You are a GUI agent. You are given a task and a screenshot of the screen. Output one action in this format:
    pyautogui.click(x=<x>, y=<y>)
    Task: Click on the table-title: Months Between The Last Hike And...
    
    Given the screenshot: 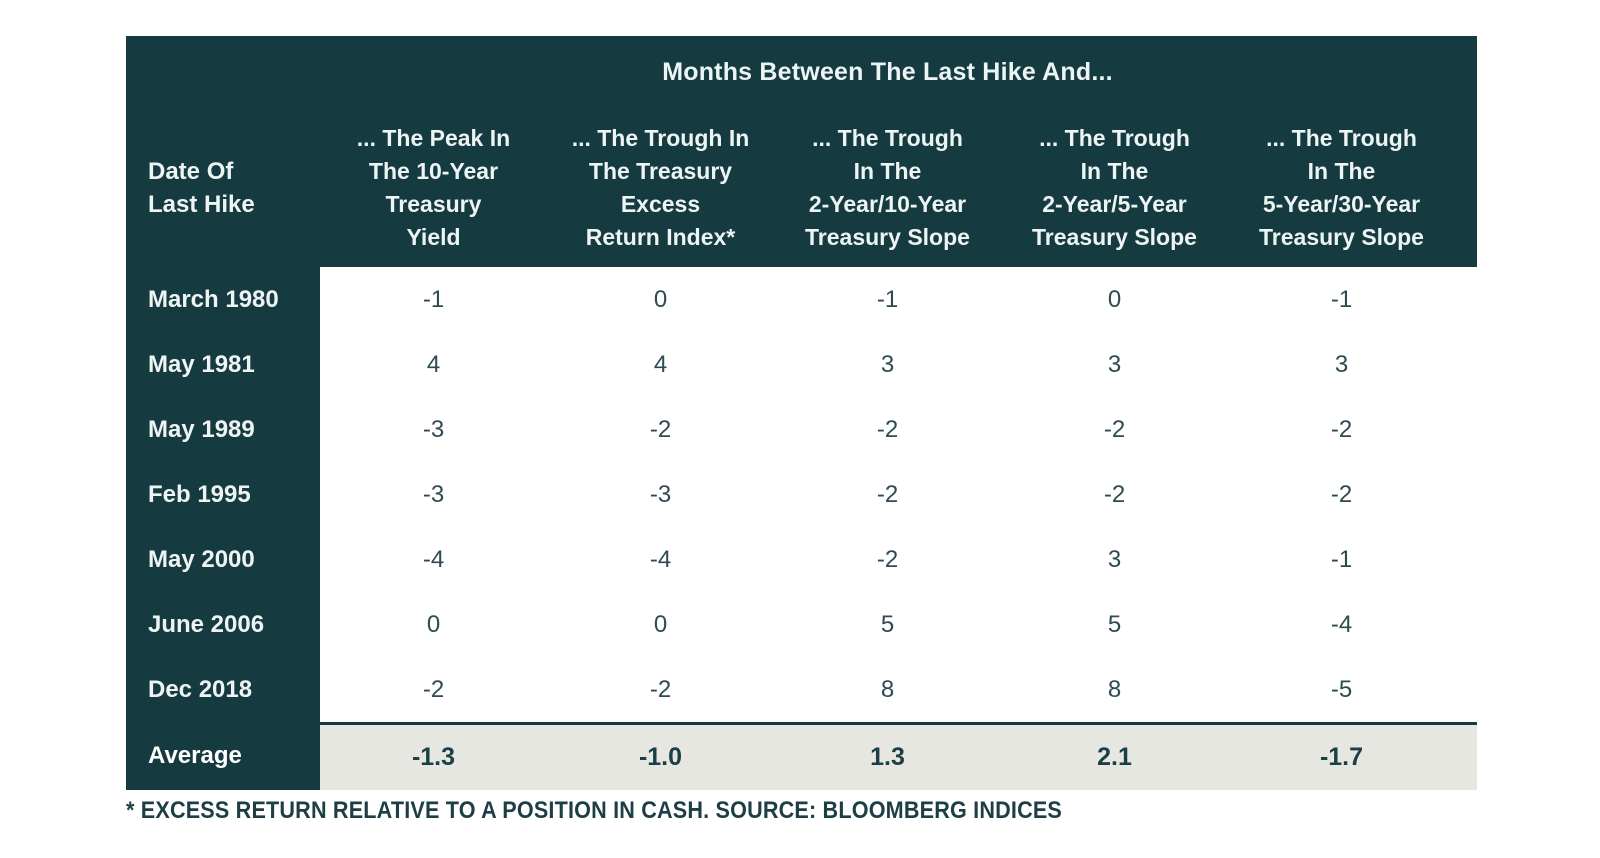 What is the action you would take?
    pyautogui.click(x=887, y=71)
    